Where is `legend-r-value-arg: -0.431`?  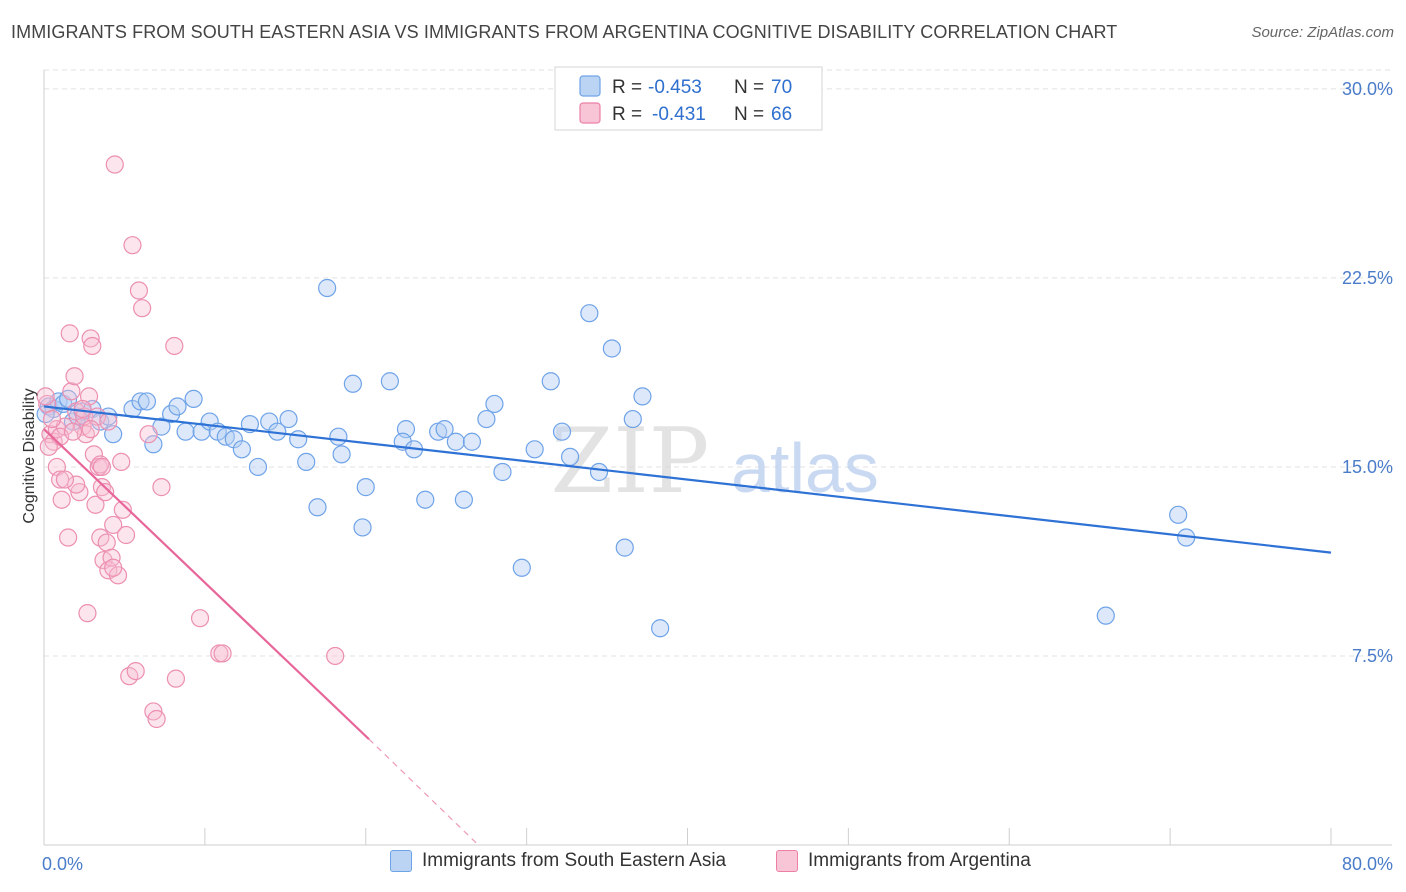 legend-r-value-arg: -0.431 is located at coordinates (679, 114).